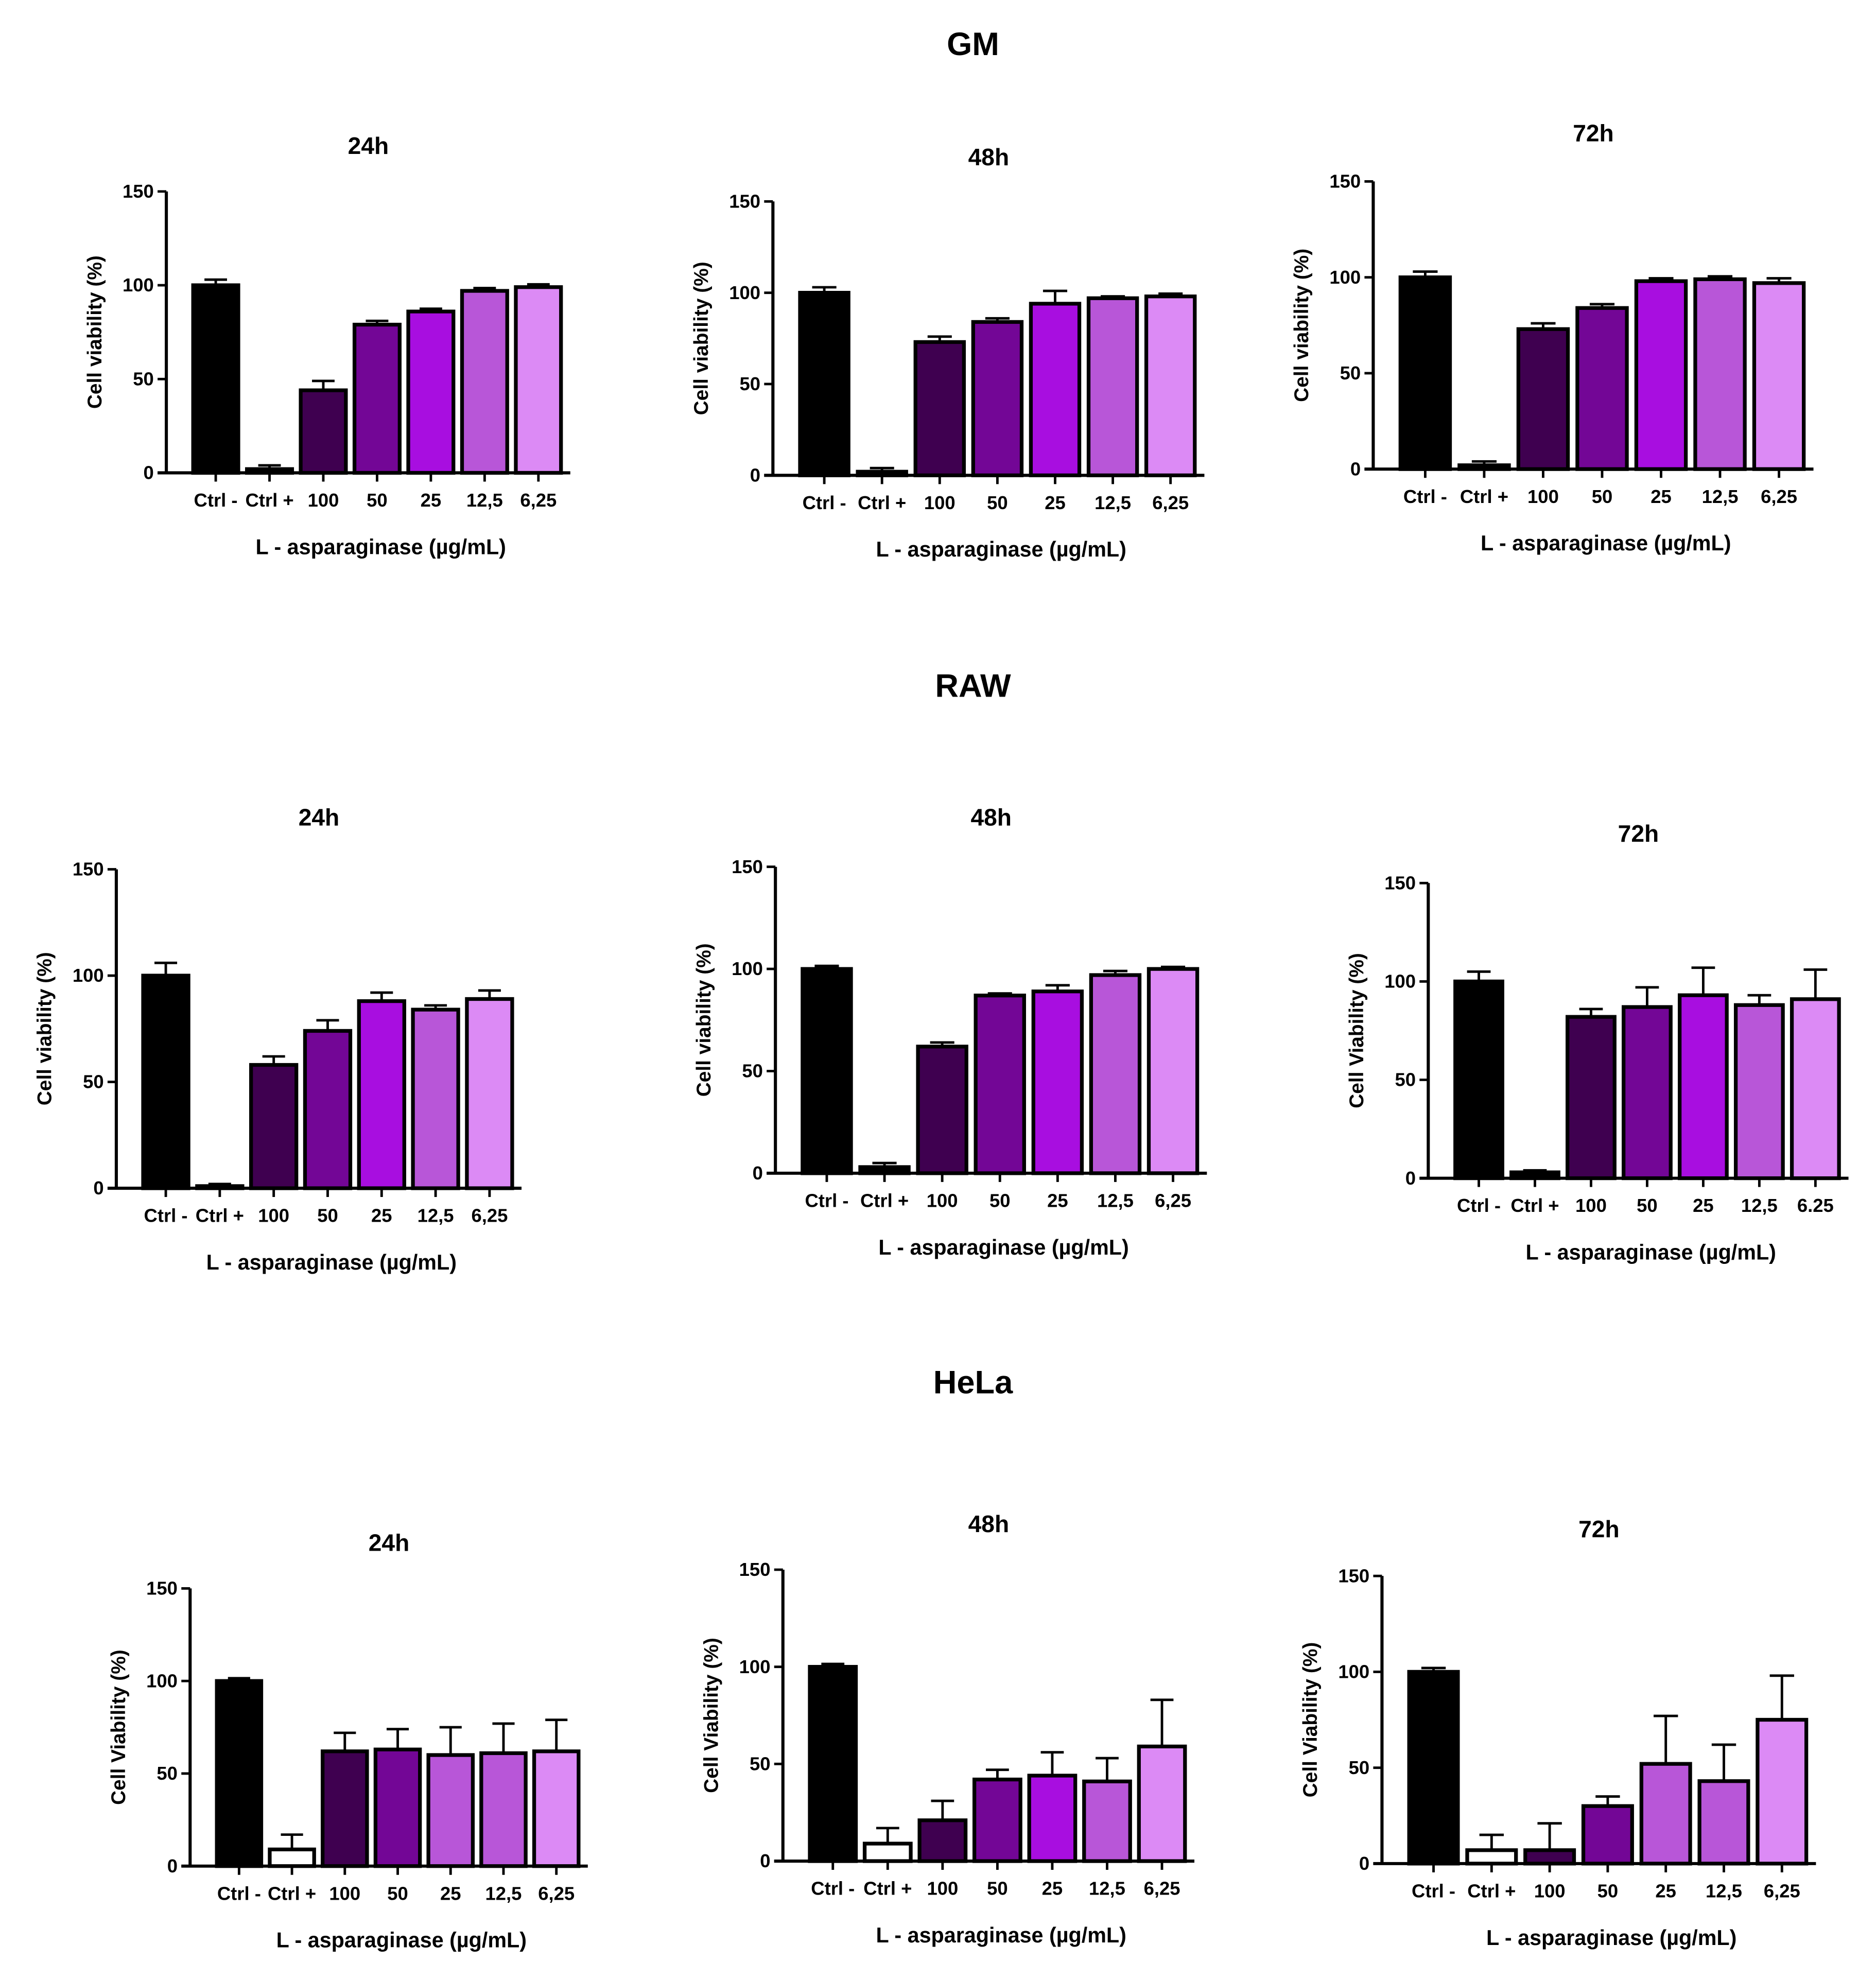 The height and width of the screenshot is (1980, 1876). What do you see at coordinates (1815, 1205) in the screenshot?
I see `x-tick-label: 6.25` at bounding box center [1815, 1205].